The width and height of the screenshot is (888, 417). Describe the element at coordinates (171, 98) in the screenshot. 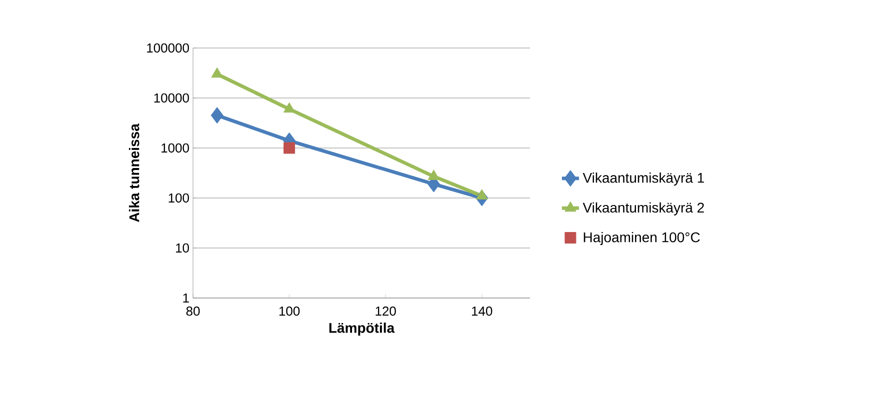

I see `y-tick-label: 10000` at that location.